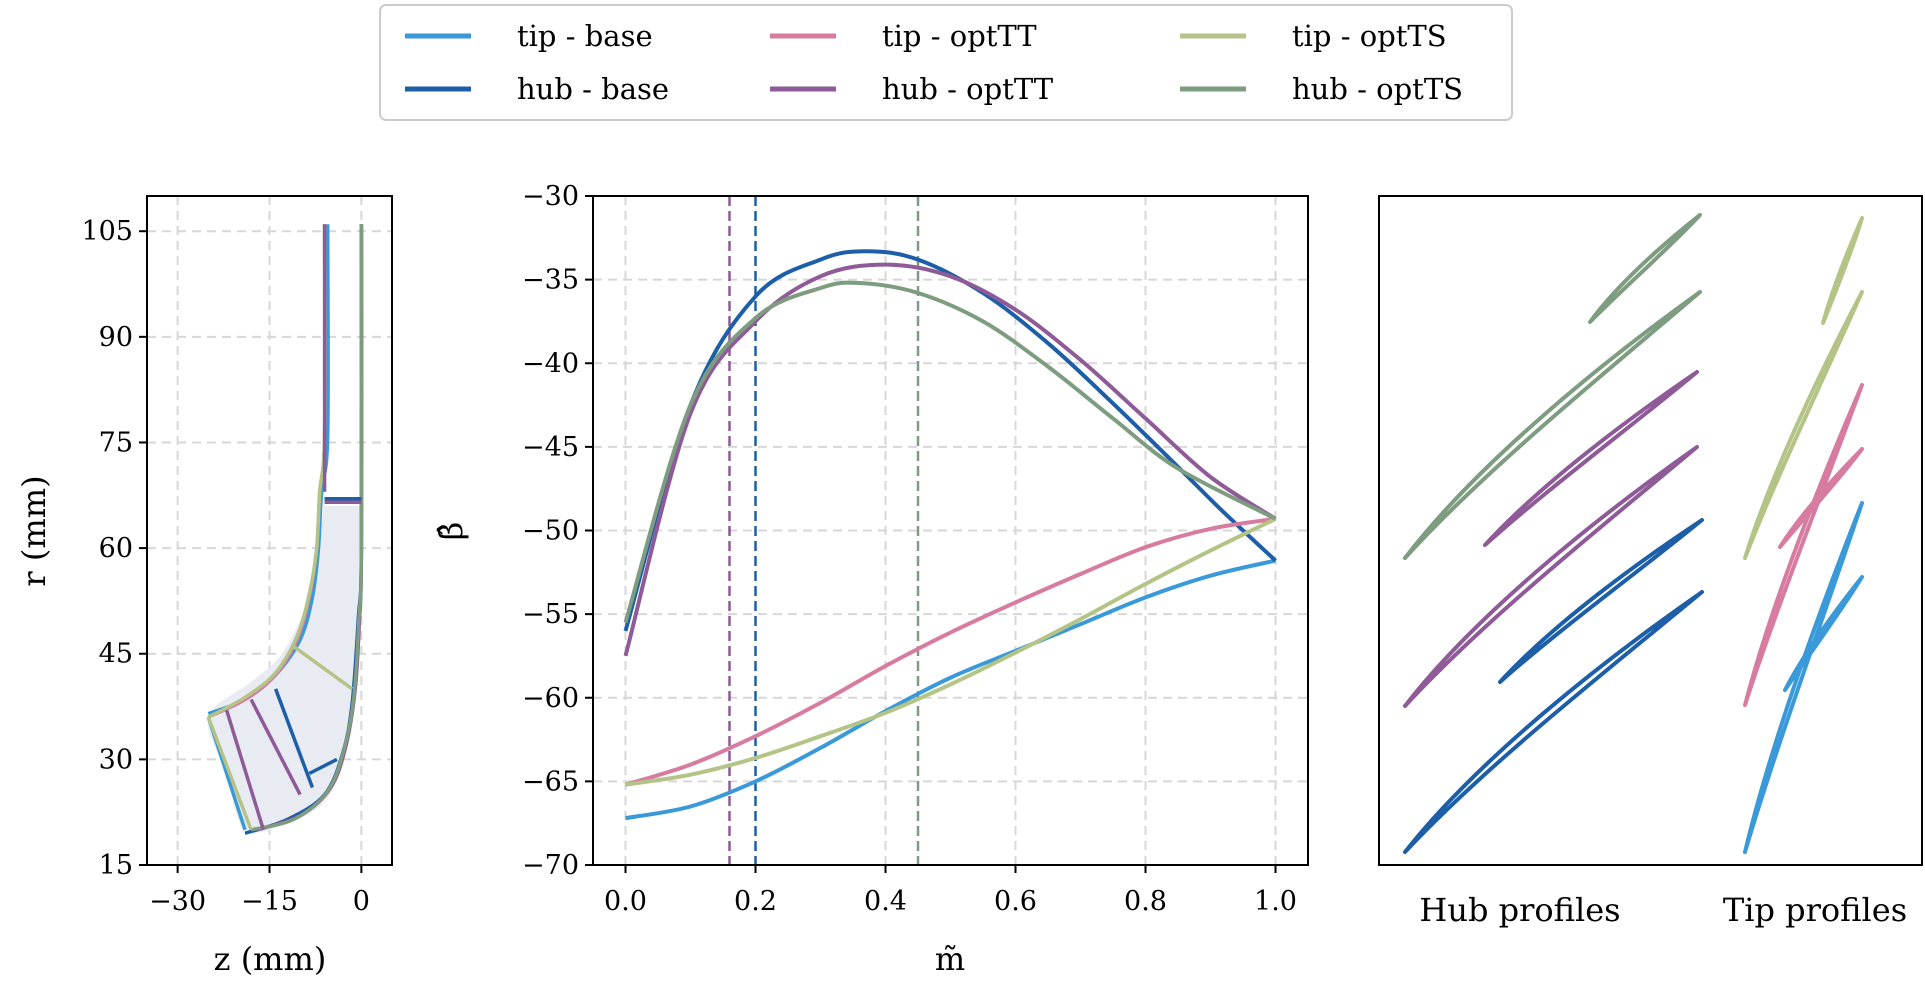 The image size is (1925, 988). I want to click on beta-xtick-label: 0.2, so click(755, 901).